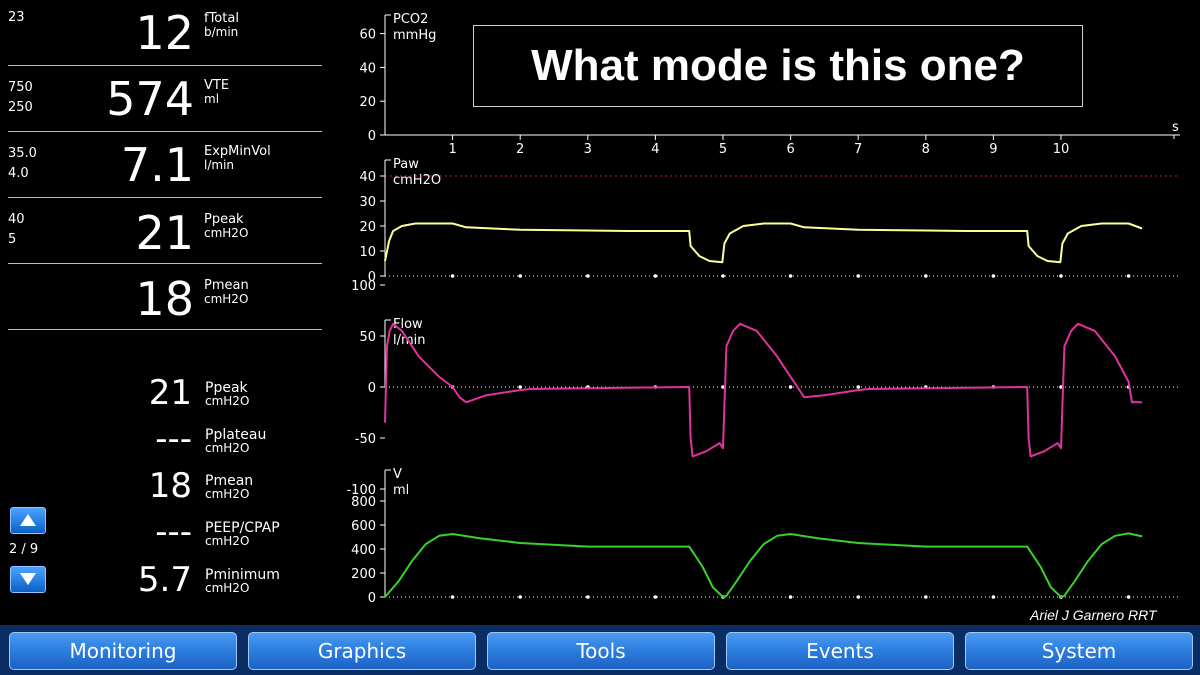 This screenshot has height=675, width=1200. I want to click on param-name: fTotal, so click(221, 18).